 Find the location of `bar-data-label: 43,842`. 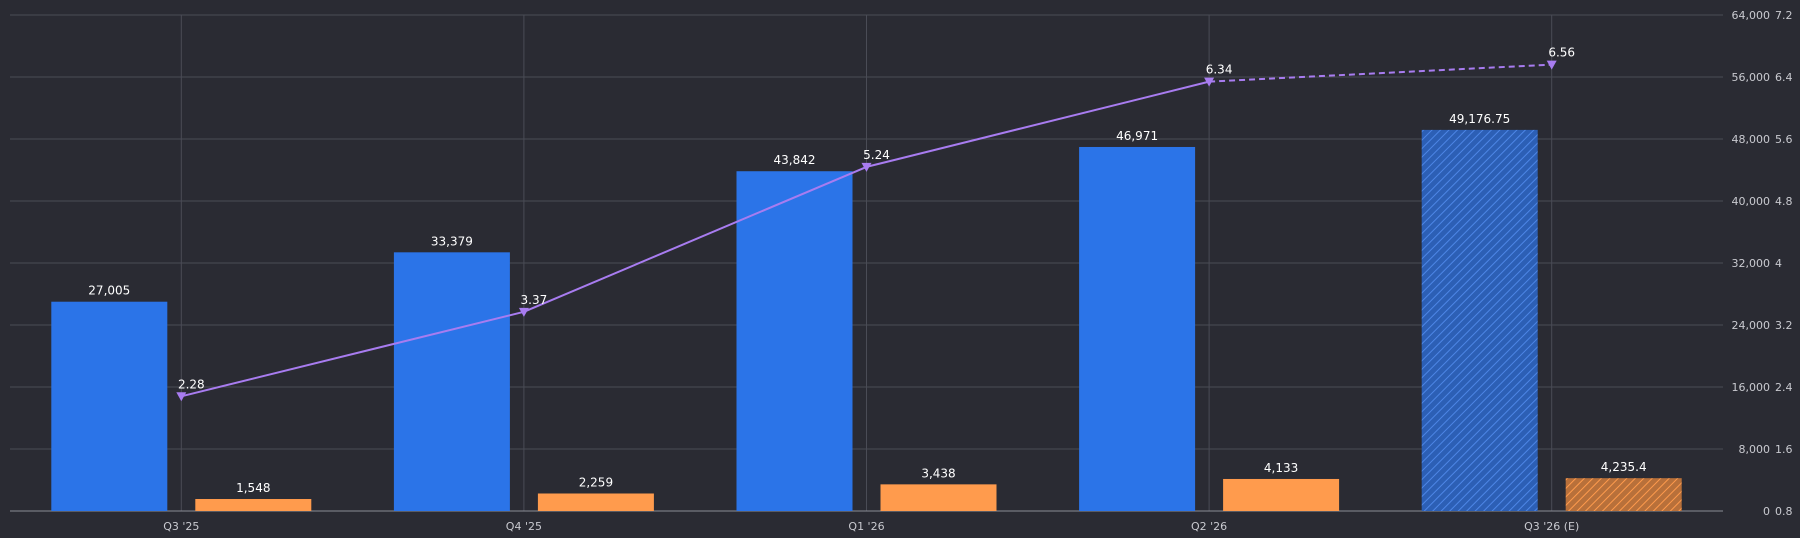

bar-data-label: 43,842 is located at coordinates (795, 160).